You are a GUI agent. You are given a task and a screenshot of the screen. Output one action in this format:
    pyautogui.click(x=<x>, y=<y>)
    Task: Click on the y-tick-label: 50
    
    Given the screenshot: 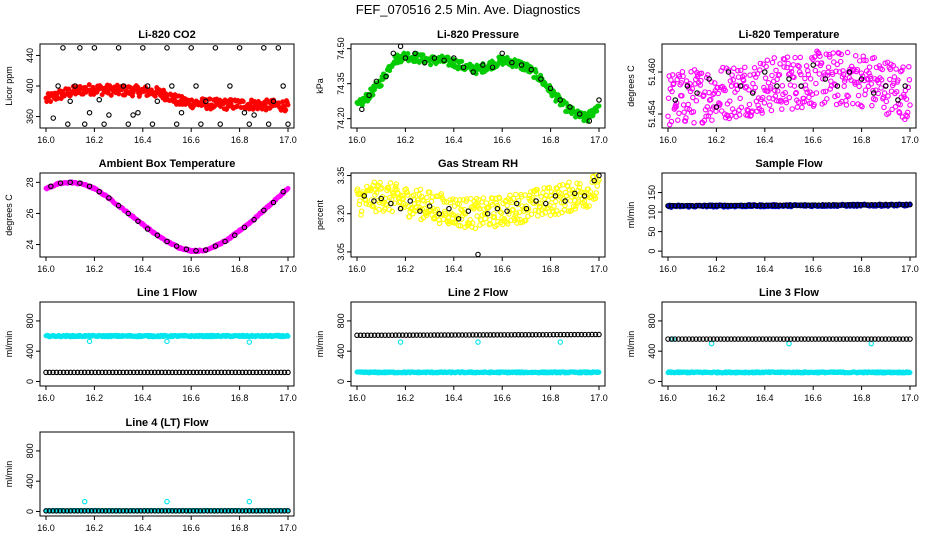 What is the action you would take?
    pyautogui.click(x=652, y=232)
    